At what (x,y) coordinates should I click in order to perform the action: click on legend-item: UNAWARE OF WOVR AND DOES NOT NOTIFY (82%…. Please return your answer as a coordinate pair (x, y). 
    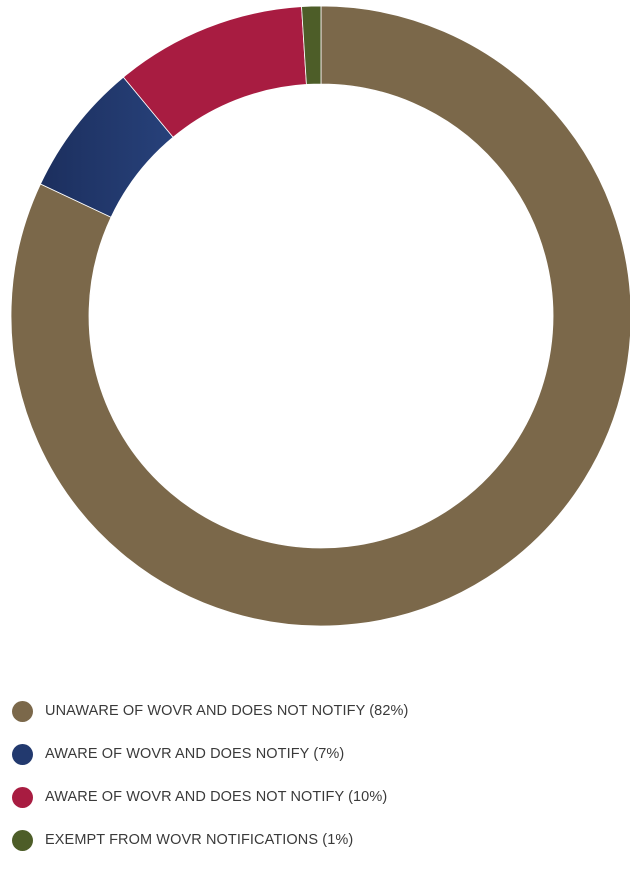
    Looking at the image, I should click on (210, 711).